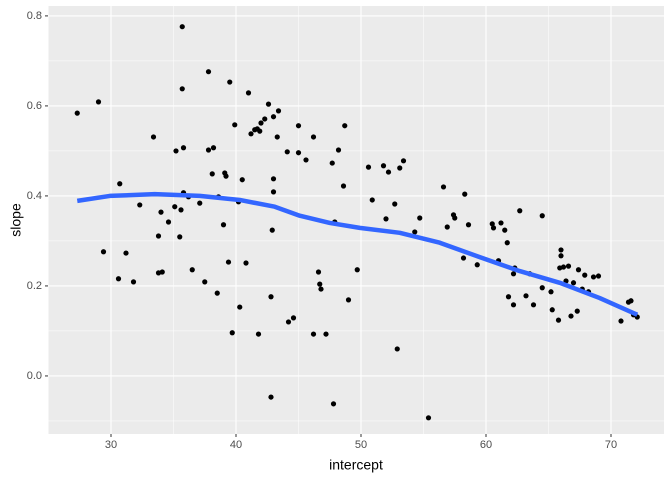  I want to click on y-tick-label: 0.0, so click(34, 376).